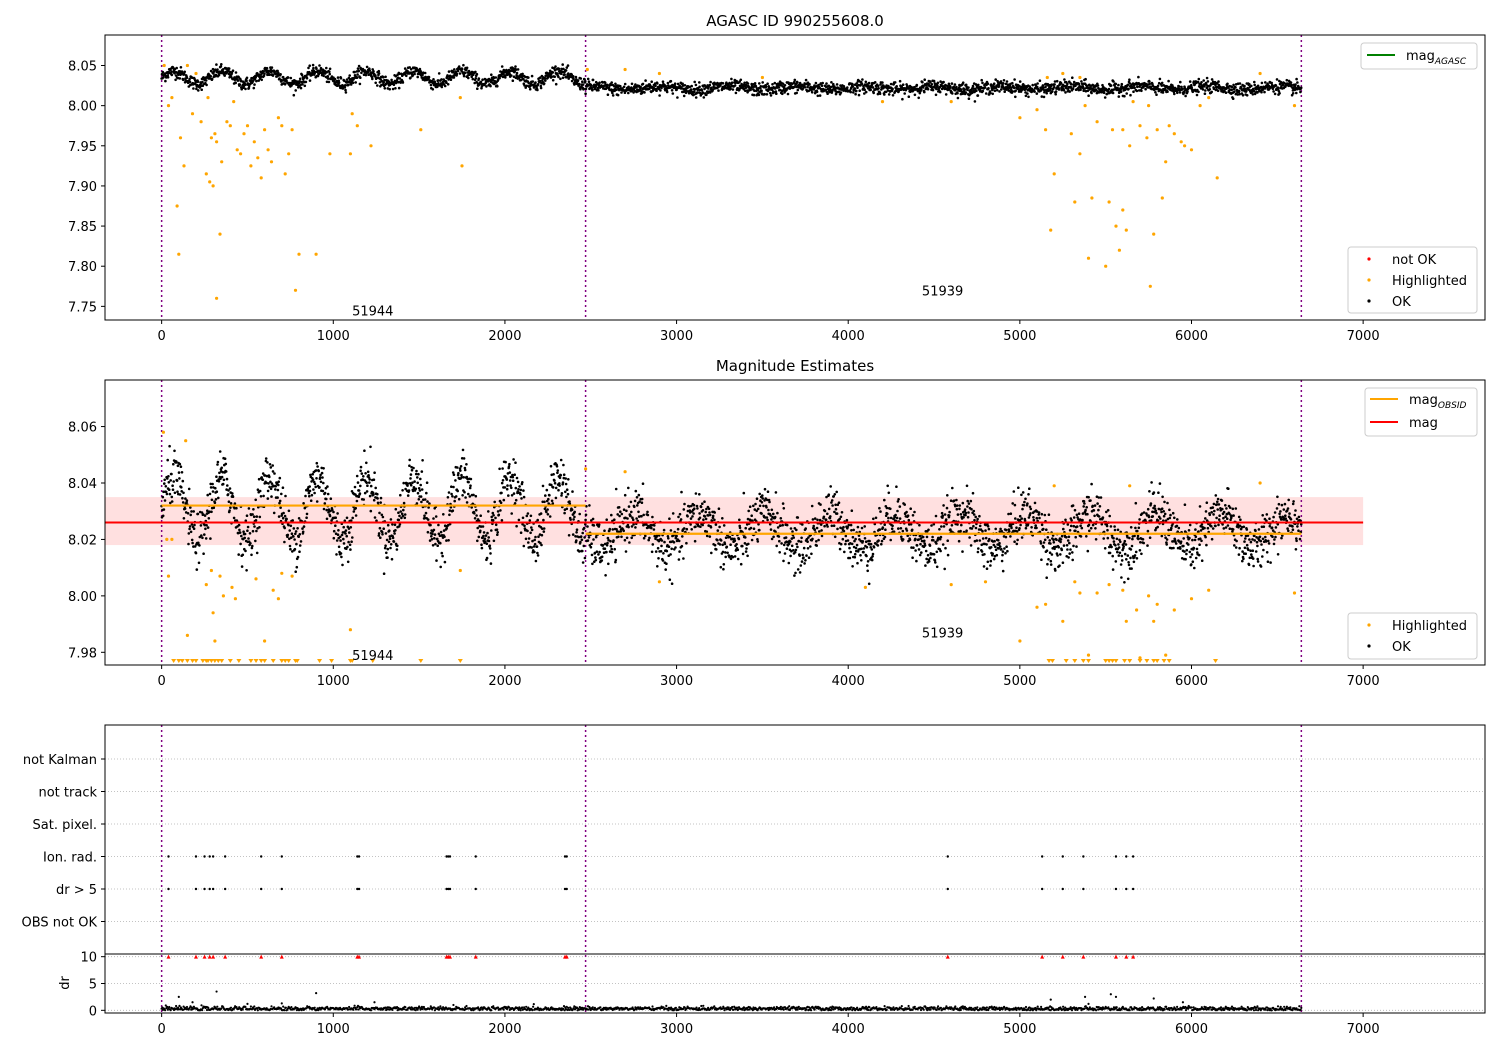 The image size is (1500, 1050). I want to click on x-tick-label: 2000, so click(504, 336).